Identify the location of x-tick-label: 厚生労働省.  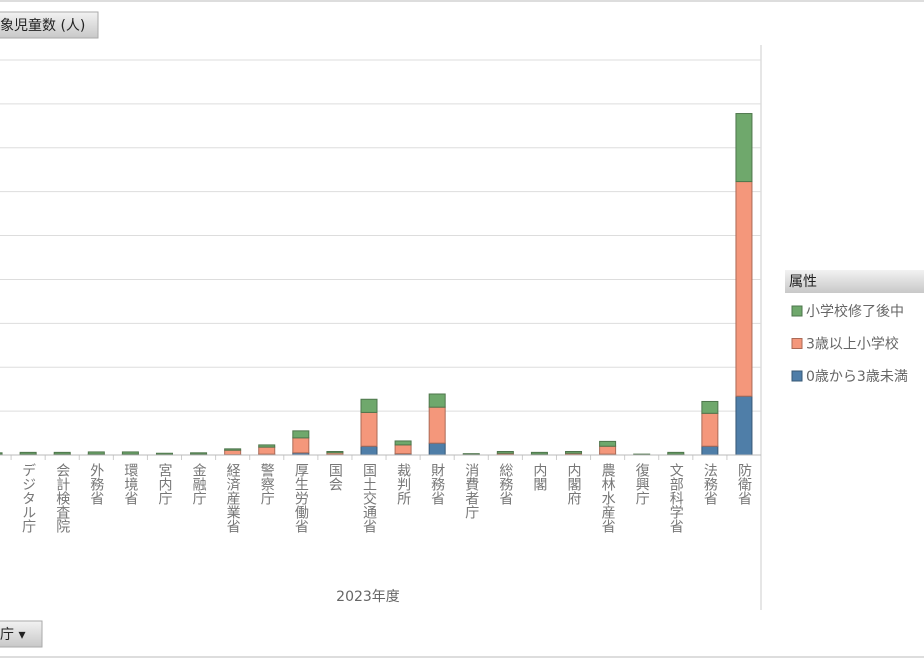
(301, 498).